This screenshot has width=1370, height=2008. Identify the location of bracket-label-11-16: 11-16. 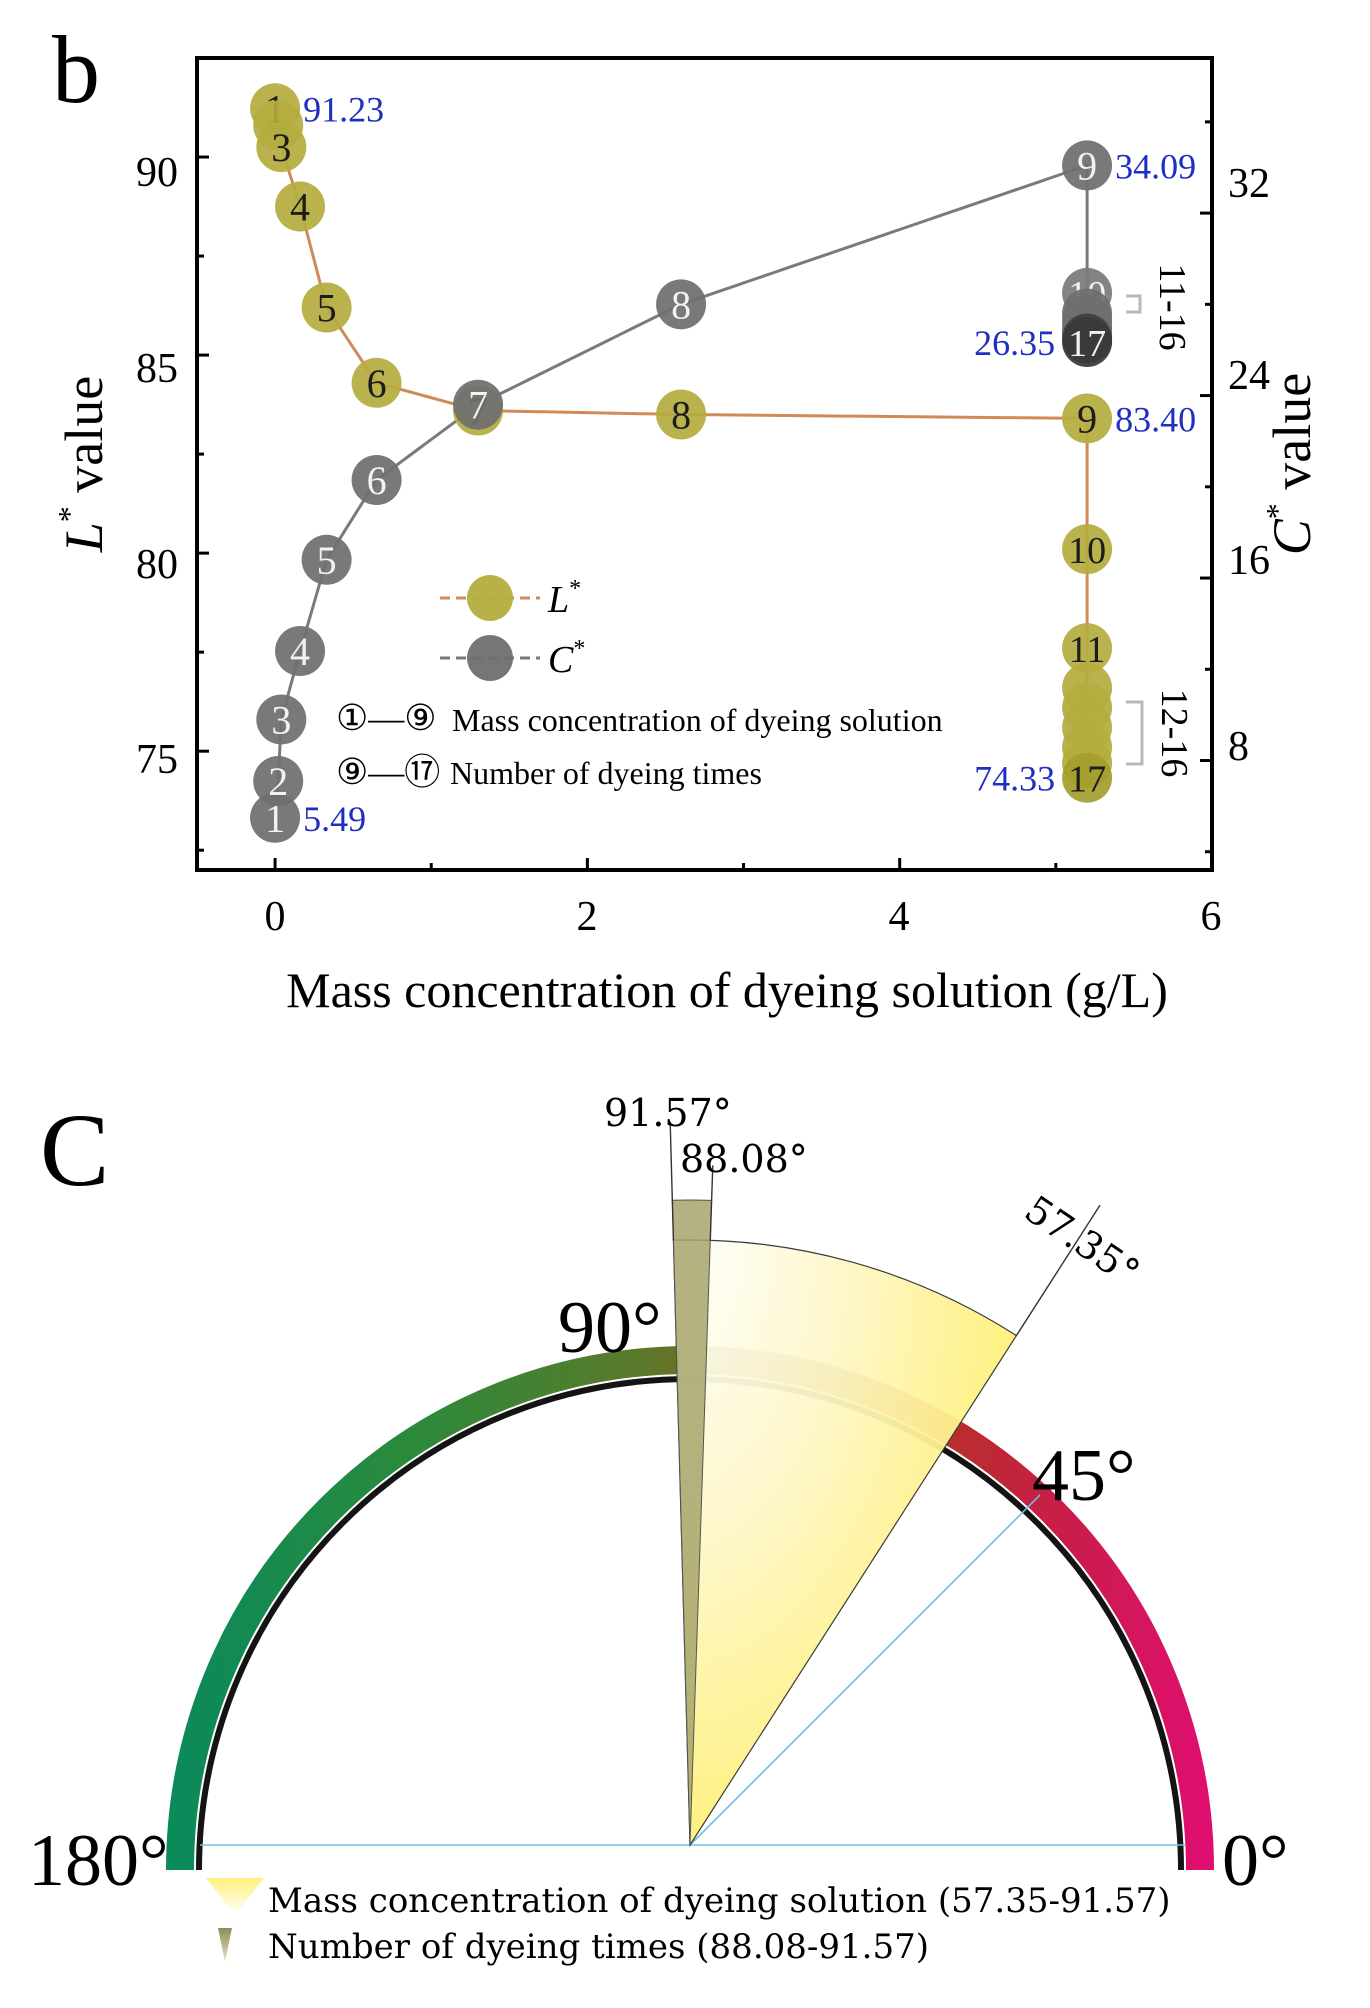
(1172, 306).